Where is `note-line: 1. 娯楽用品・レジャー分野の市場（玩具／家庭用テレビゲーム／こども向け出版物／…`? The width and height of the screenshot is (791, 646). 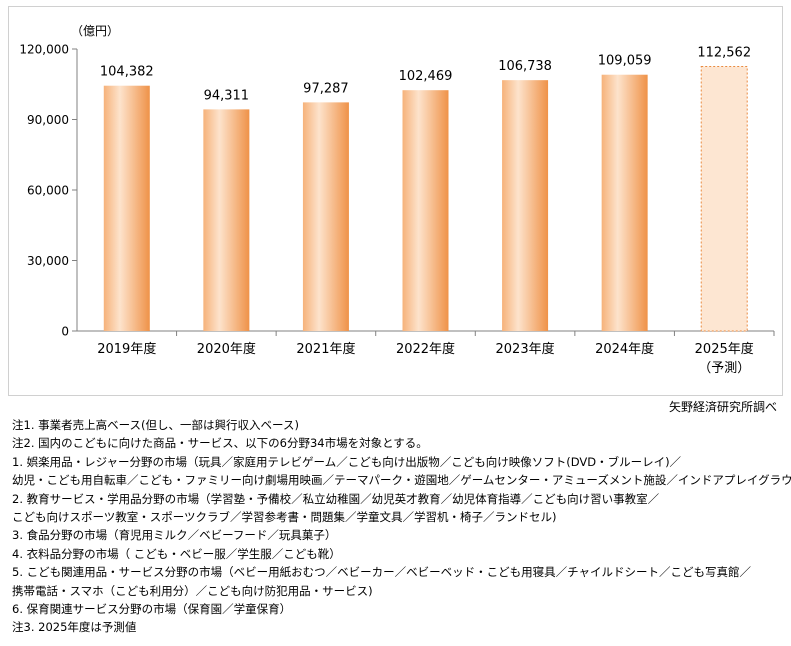 note-line: 1. 娯楽用品・レジャー分野の市場（玩具／家庭用テレビゲーム／こども向け出版物／… is located at coordinates (347, 461).